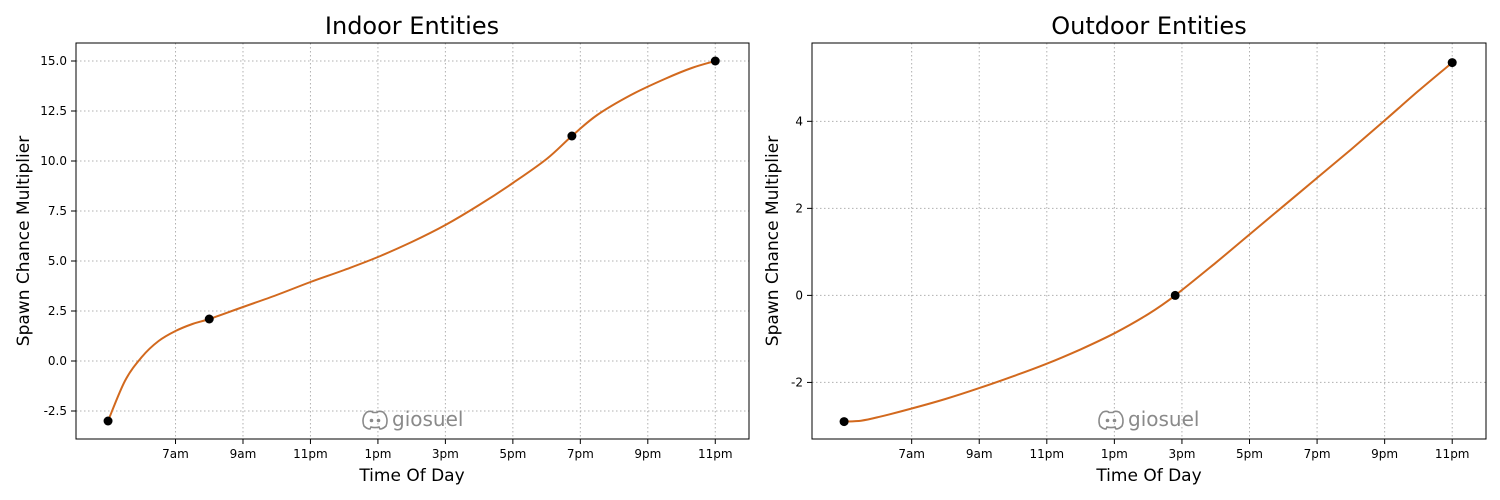 This screenshot has height=500, width=1500. What do you see at coordinates (58, 236) in the screenshot?
I see `y-ticks: -2.5 0.0 2.5 5.0 7.5 10.0 12.5 15.0` at bounding box center [58, 236].